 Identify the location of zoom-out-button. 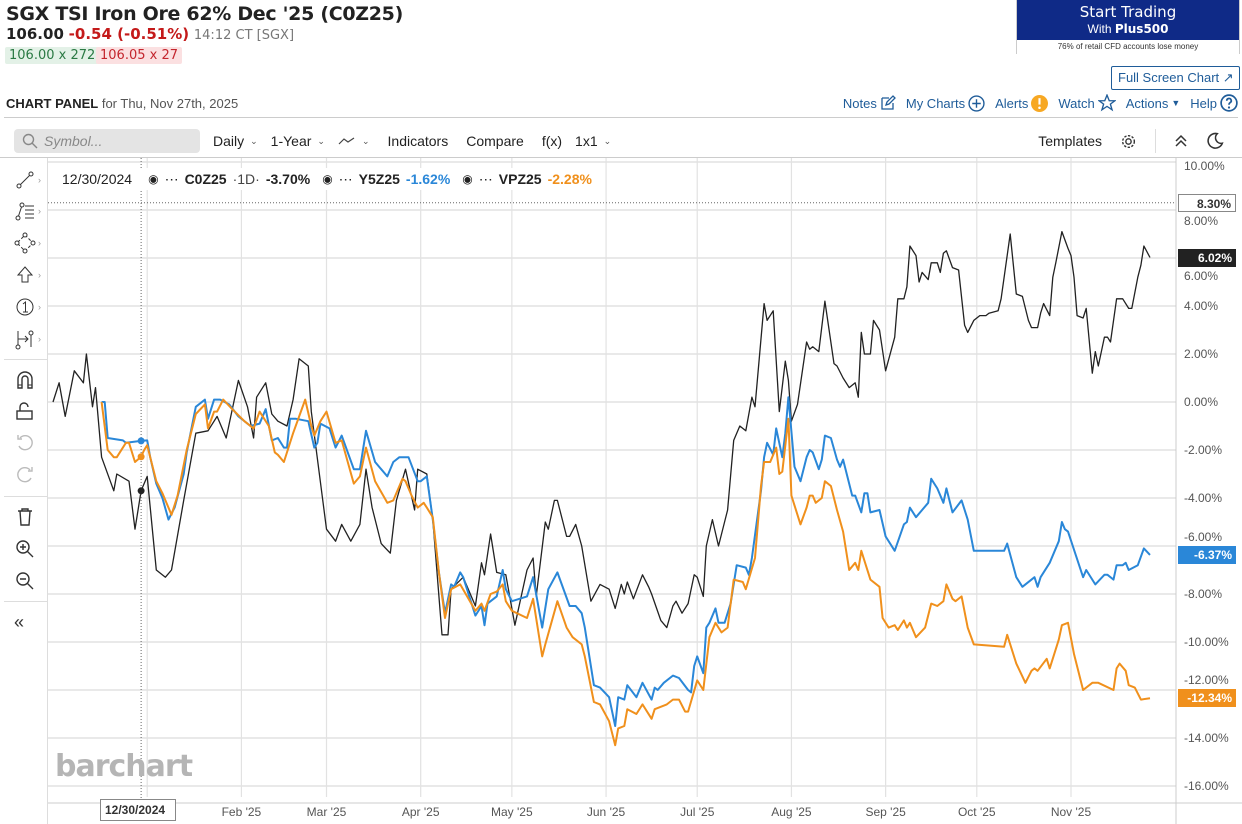
(29, 581).